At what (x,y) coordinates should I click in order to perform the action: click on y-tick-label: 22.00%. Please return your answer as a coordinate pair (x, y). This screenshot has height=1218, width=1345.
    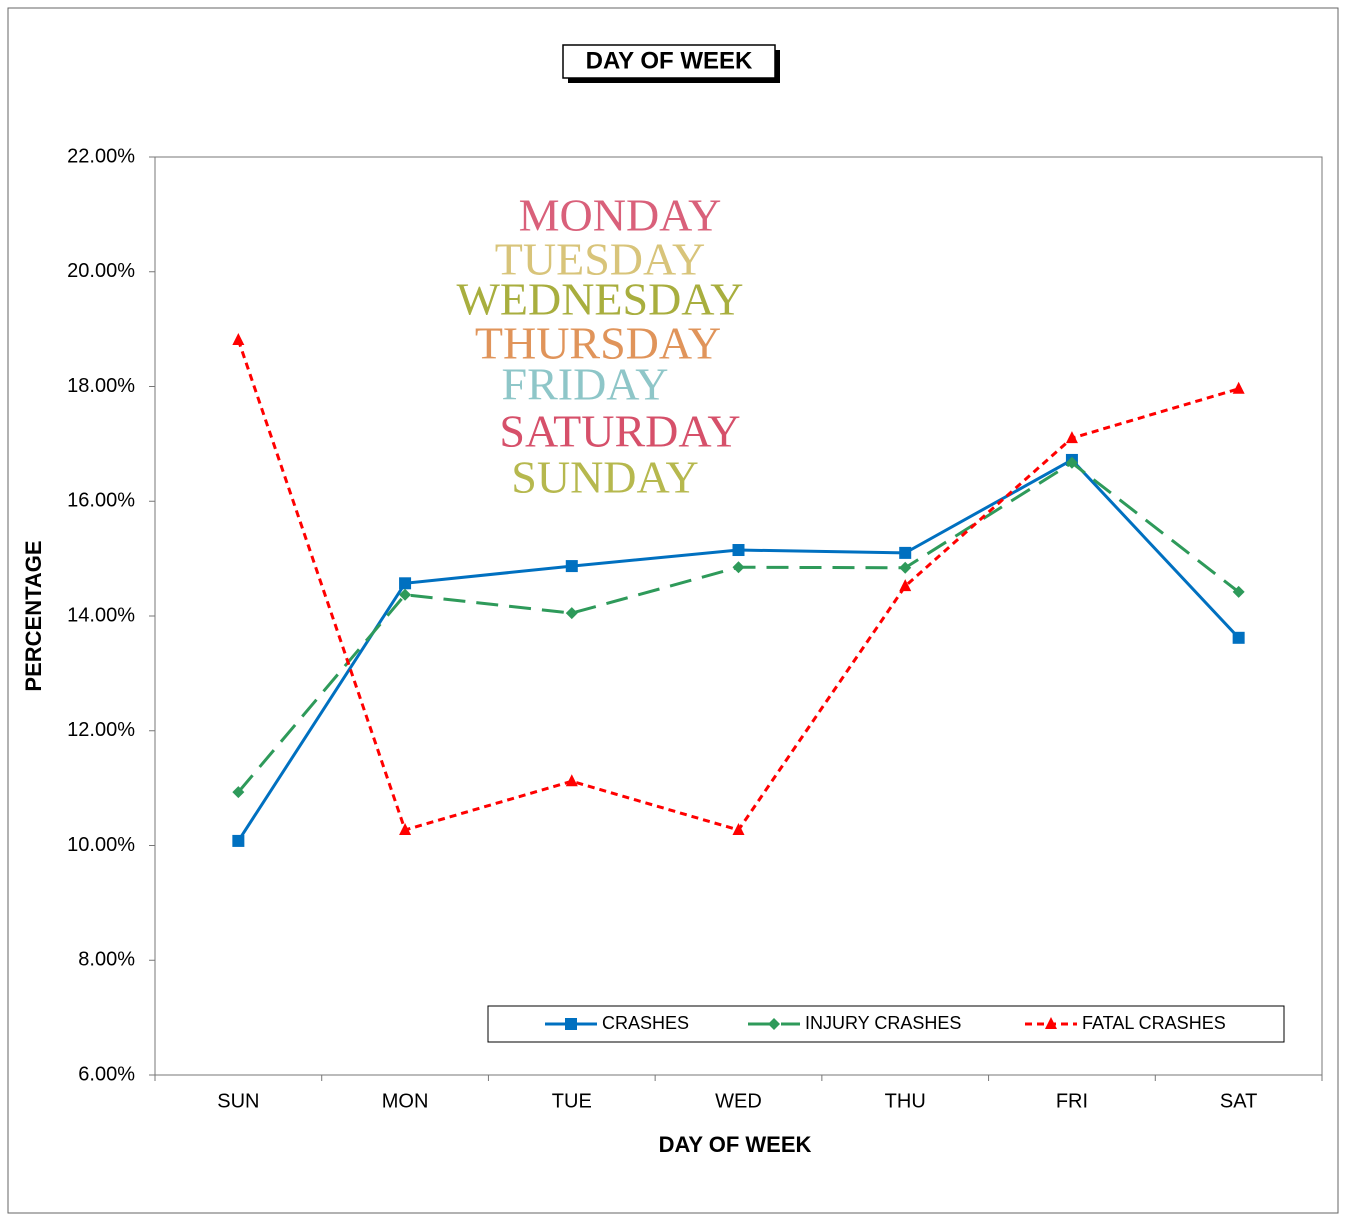
    Looking at the image, I should click on (101, 156).